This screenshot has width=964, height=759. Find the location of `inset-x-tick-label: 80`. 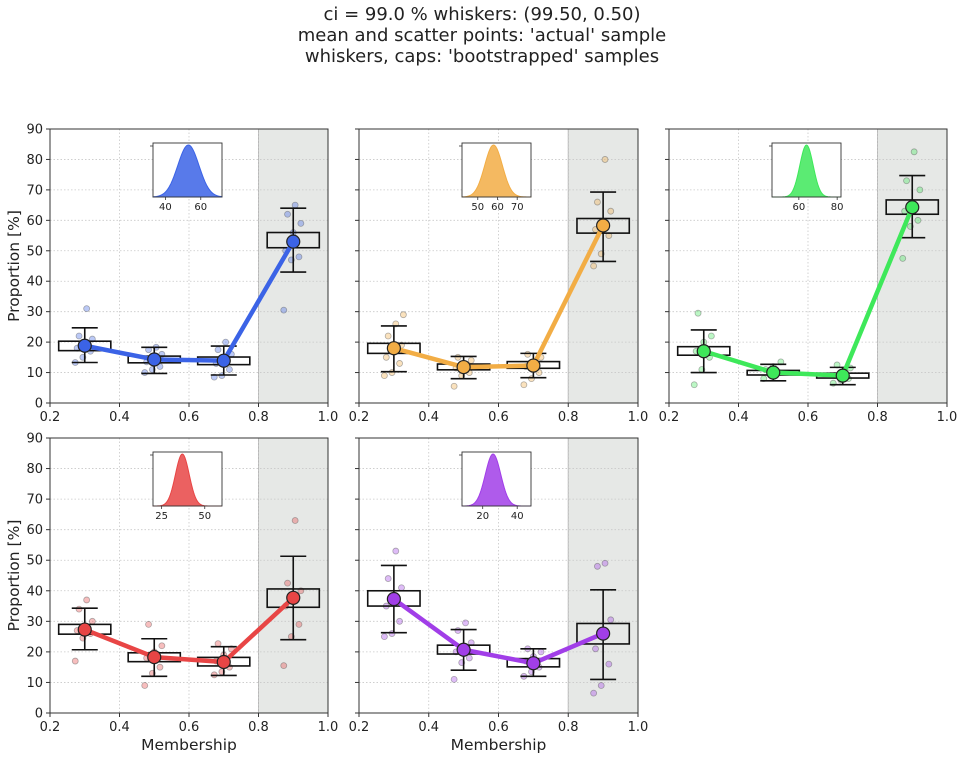

inset-x-tick-label: 80 is located at coordinates (837, 207).